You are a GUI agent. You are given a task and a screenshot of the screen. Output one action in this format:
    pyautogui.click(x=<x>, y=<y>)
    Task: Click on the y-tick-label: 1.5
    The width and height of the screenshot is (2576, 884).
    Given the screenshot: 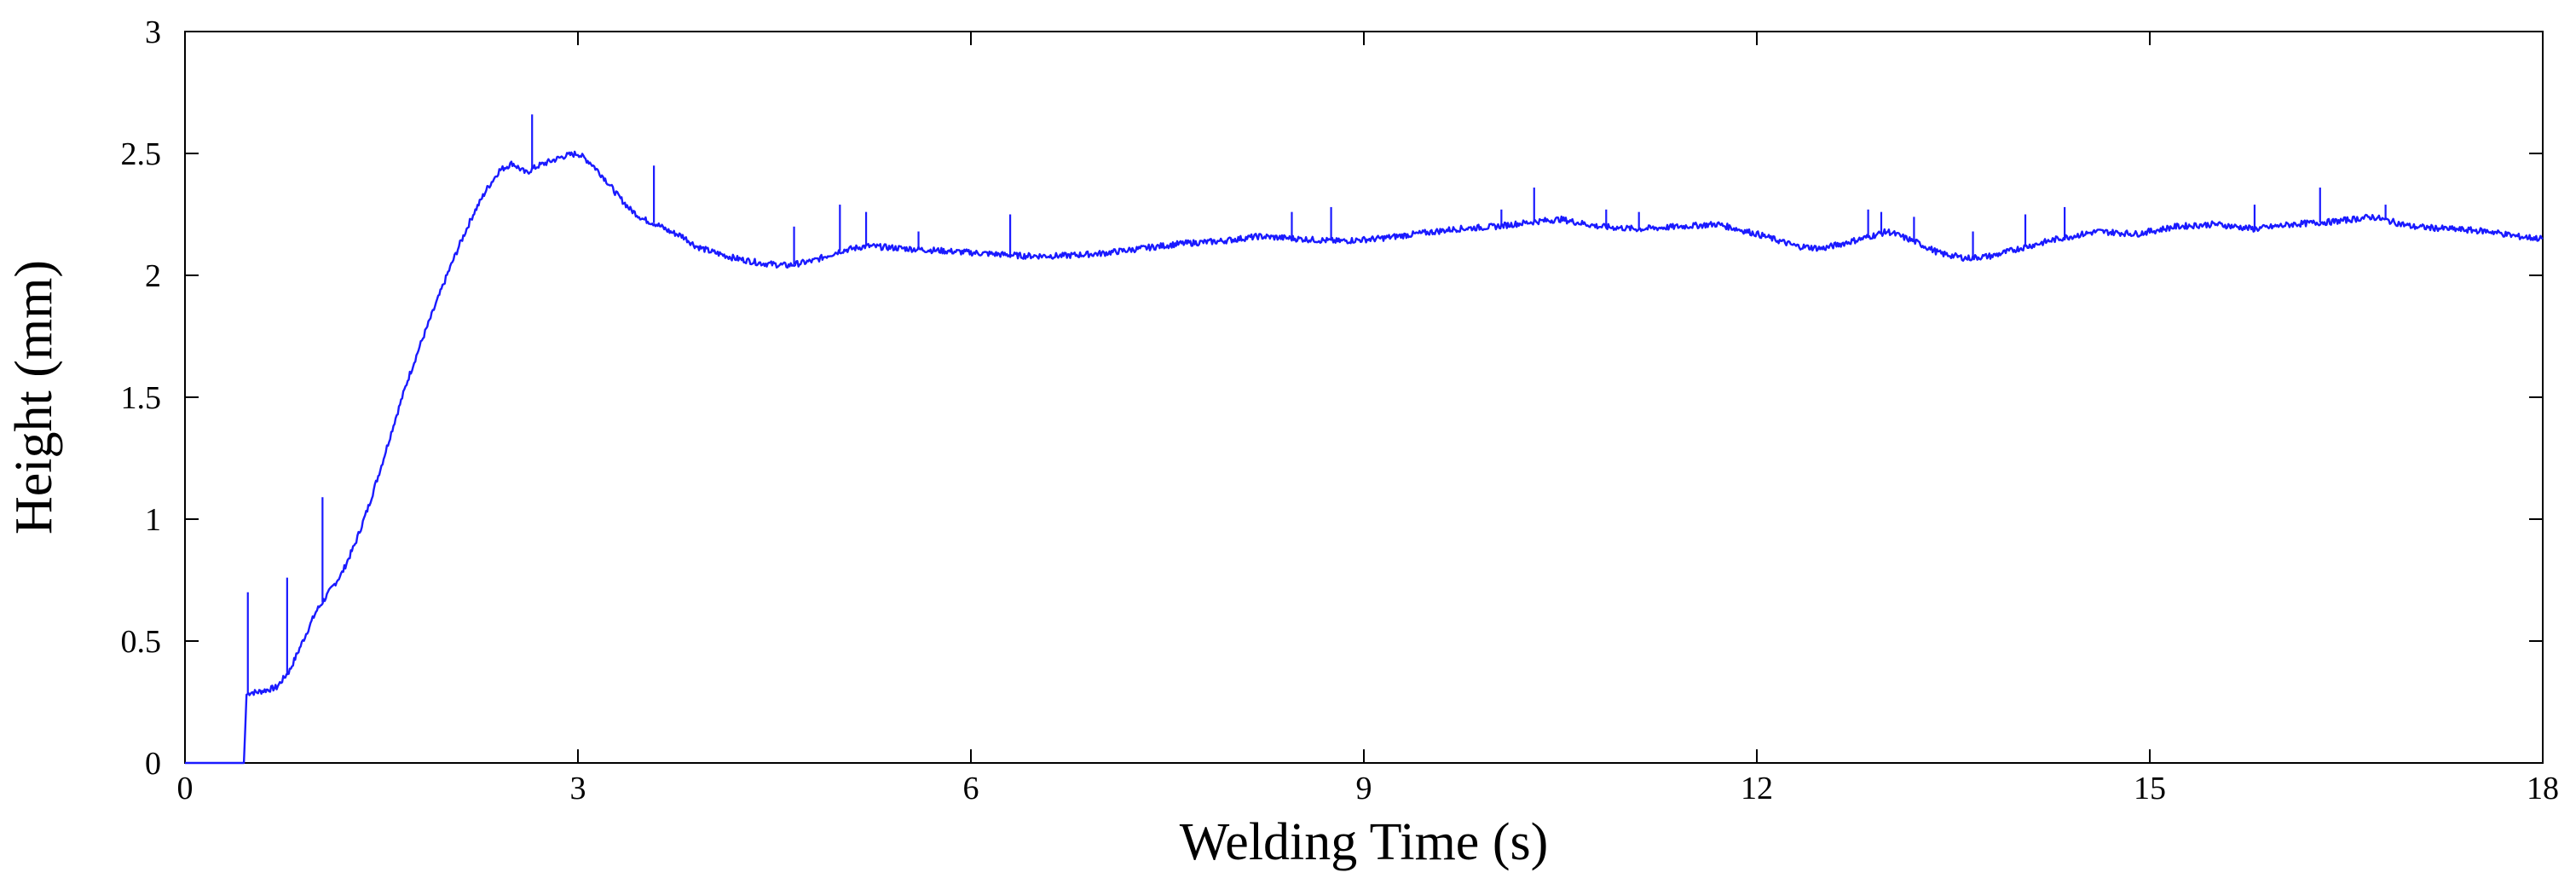 What is the action you would take?
    pyautogui.click(x=141, y=398)
    